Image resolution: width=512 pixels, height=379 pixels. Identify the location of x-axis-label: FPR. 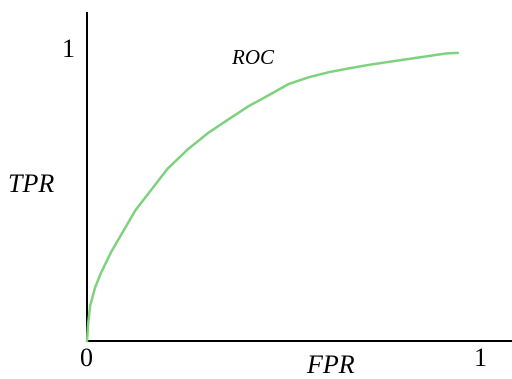
(330, 364).